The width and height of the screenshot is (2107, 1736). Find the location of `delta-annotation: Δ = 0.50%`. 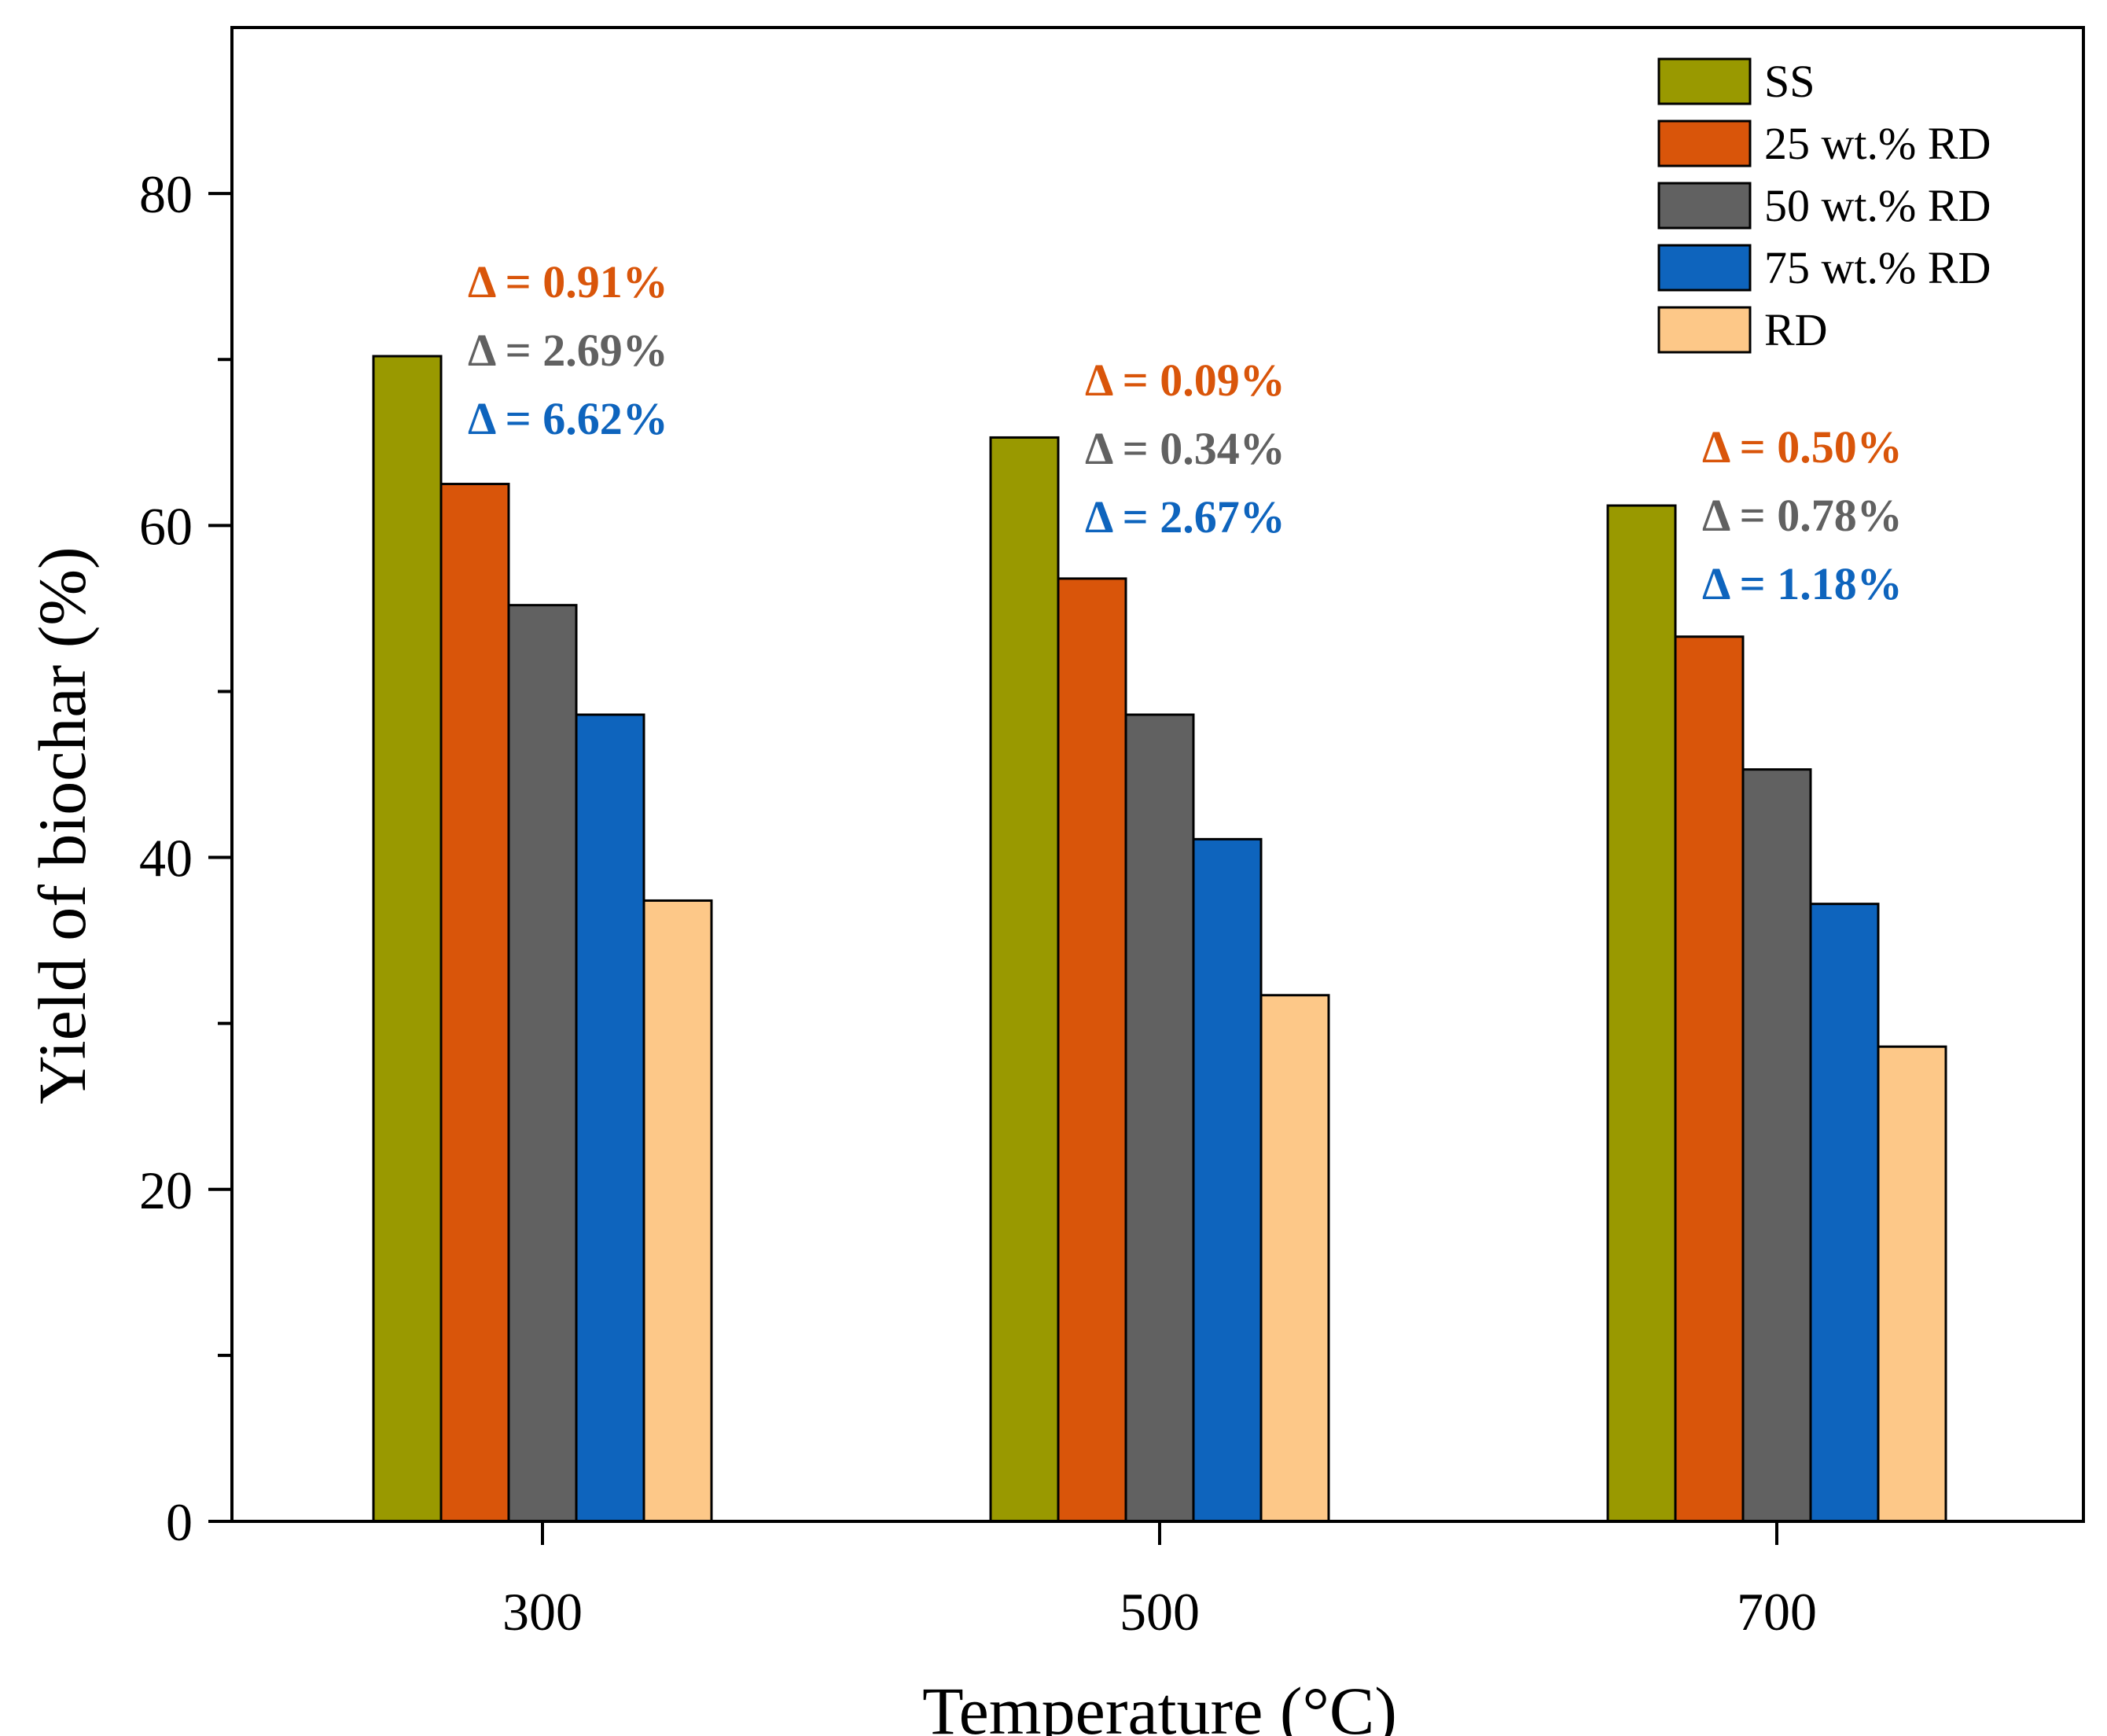

delta-annotation: Δ = 0.50% is located at coordinates (1802, 447).